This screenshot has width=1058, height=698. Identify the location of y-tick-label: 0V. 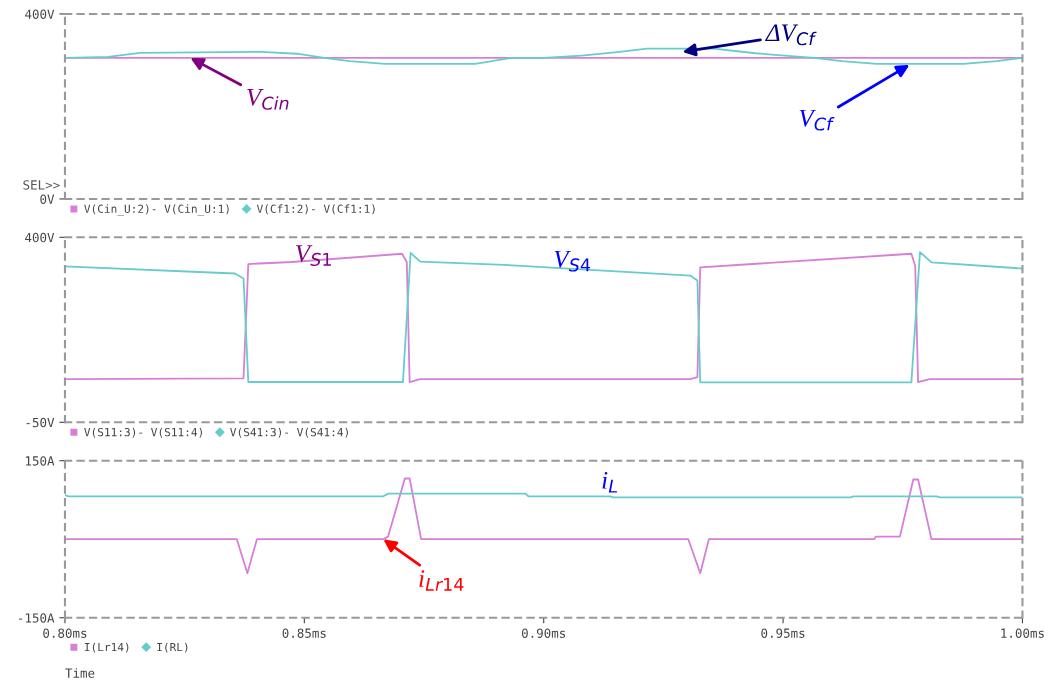
(47, 199).